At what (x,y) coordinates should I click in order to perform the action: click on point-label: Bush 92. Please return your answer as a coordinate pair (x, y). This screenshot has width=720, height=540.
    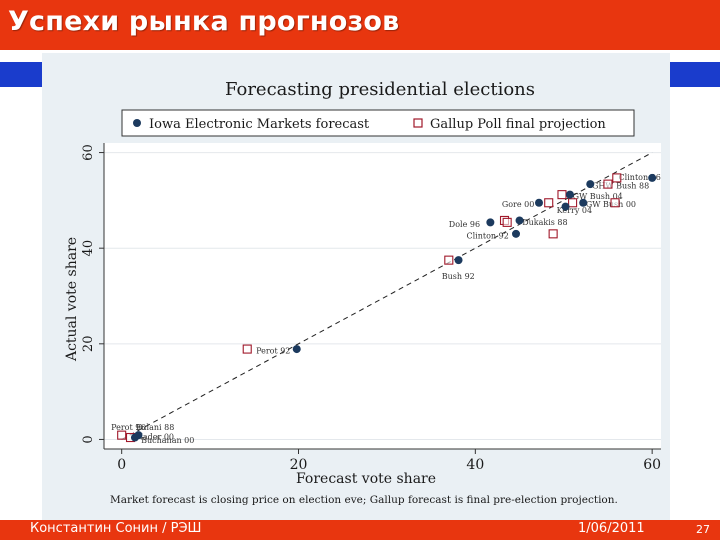
    Looking at the image, I should click on (458, 276).